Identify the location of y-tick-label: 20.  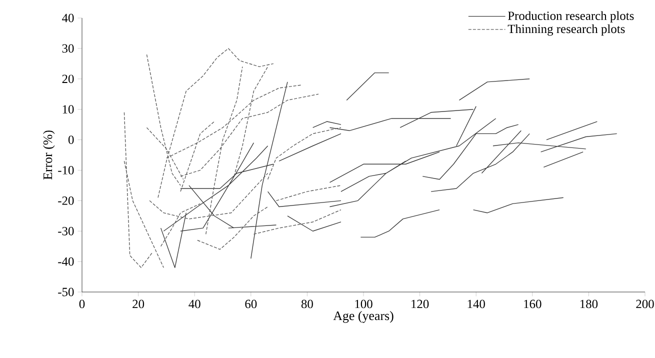
(68, 79).